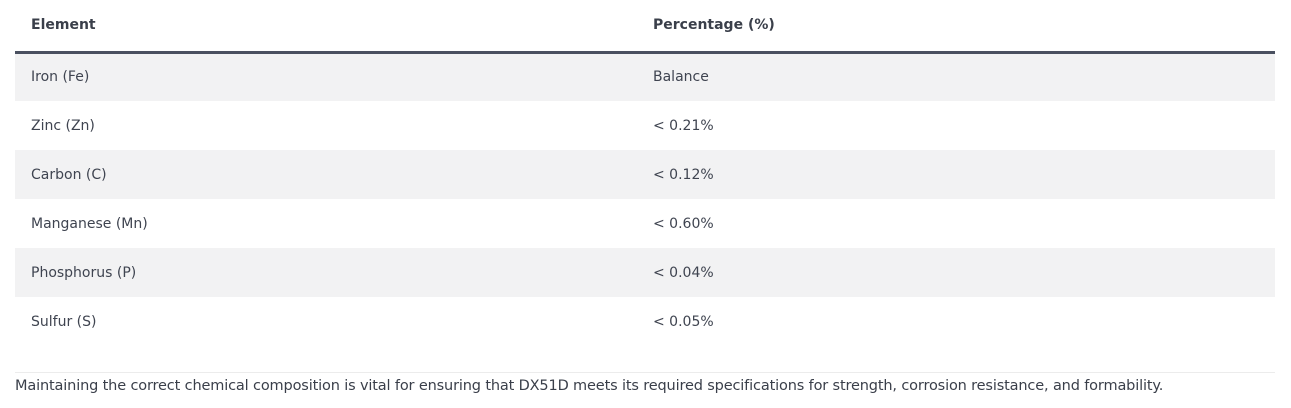 The image size is (1291, 408). What do you see at coordinates (956, 174) in the screenshot?
I see `percentage-cell: < 0.12%` at bounding box center [956, 174].